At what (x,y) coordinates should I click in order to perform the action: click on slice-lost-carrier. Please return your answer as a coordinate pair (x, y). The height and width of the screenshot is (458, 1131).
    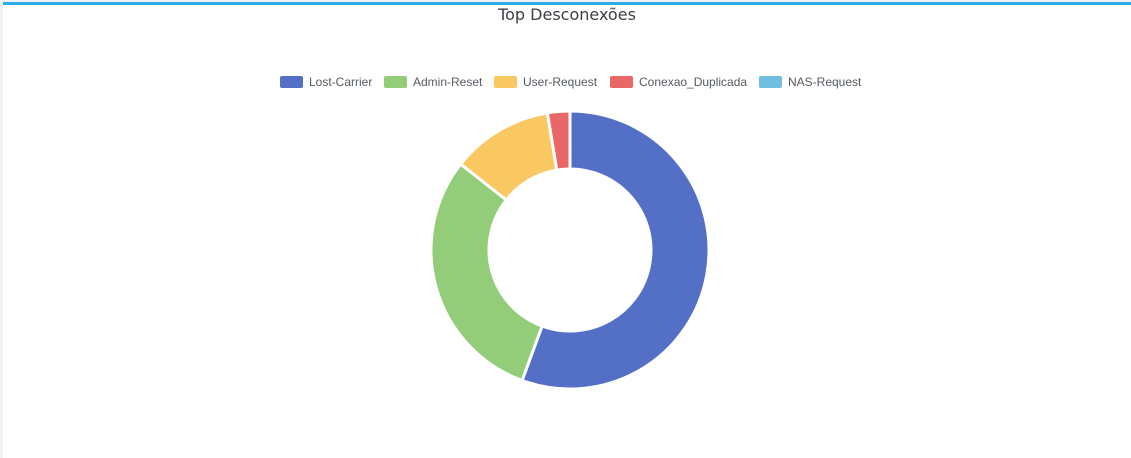
    Looking at the image, I should click on (615, 250).